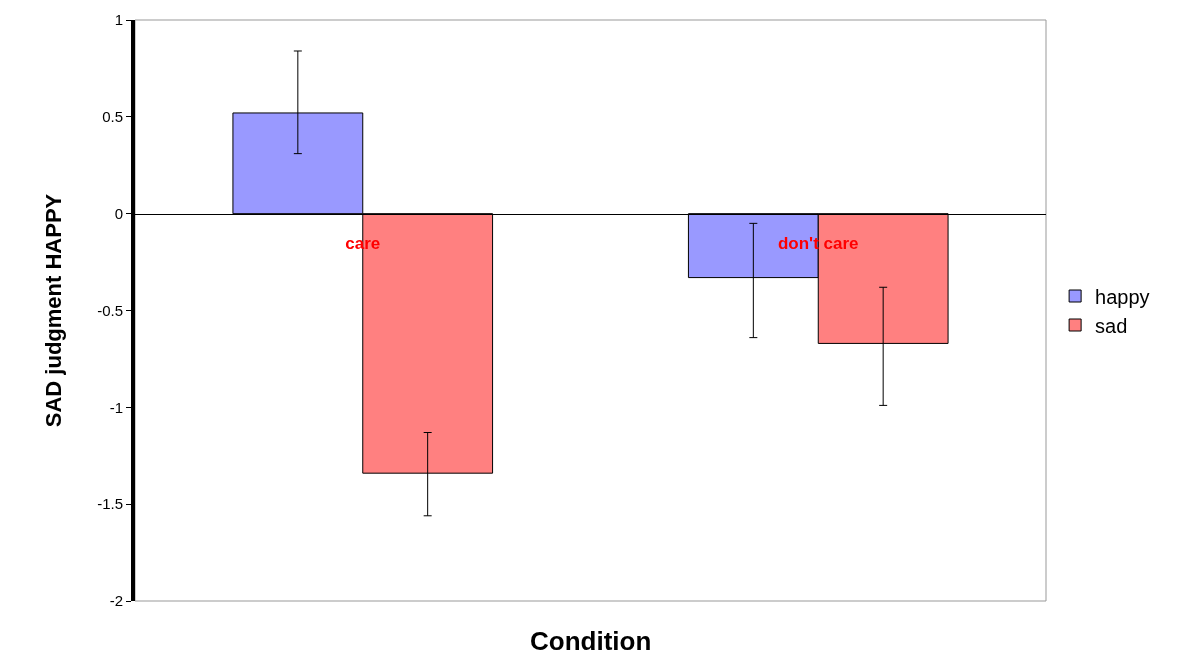  I want to click on legend-label: happy, so click(1122, 296).